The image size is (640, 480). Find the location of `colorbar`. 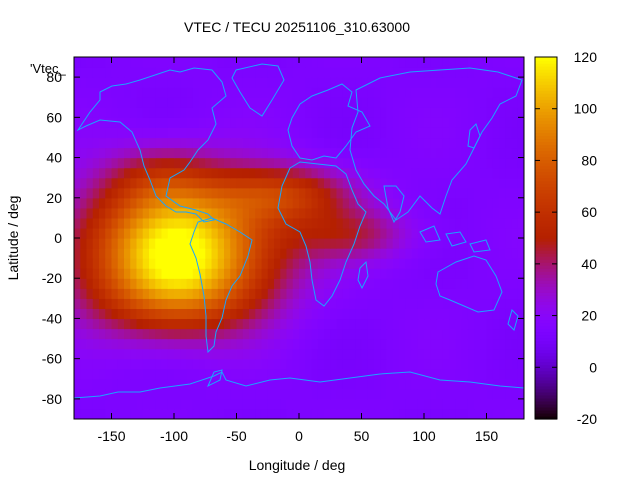

colorbar is located at coordinates (546, 238).